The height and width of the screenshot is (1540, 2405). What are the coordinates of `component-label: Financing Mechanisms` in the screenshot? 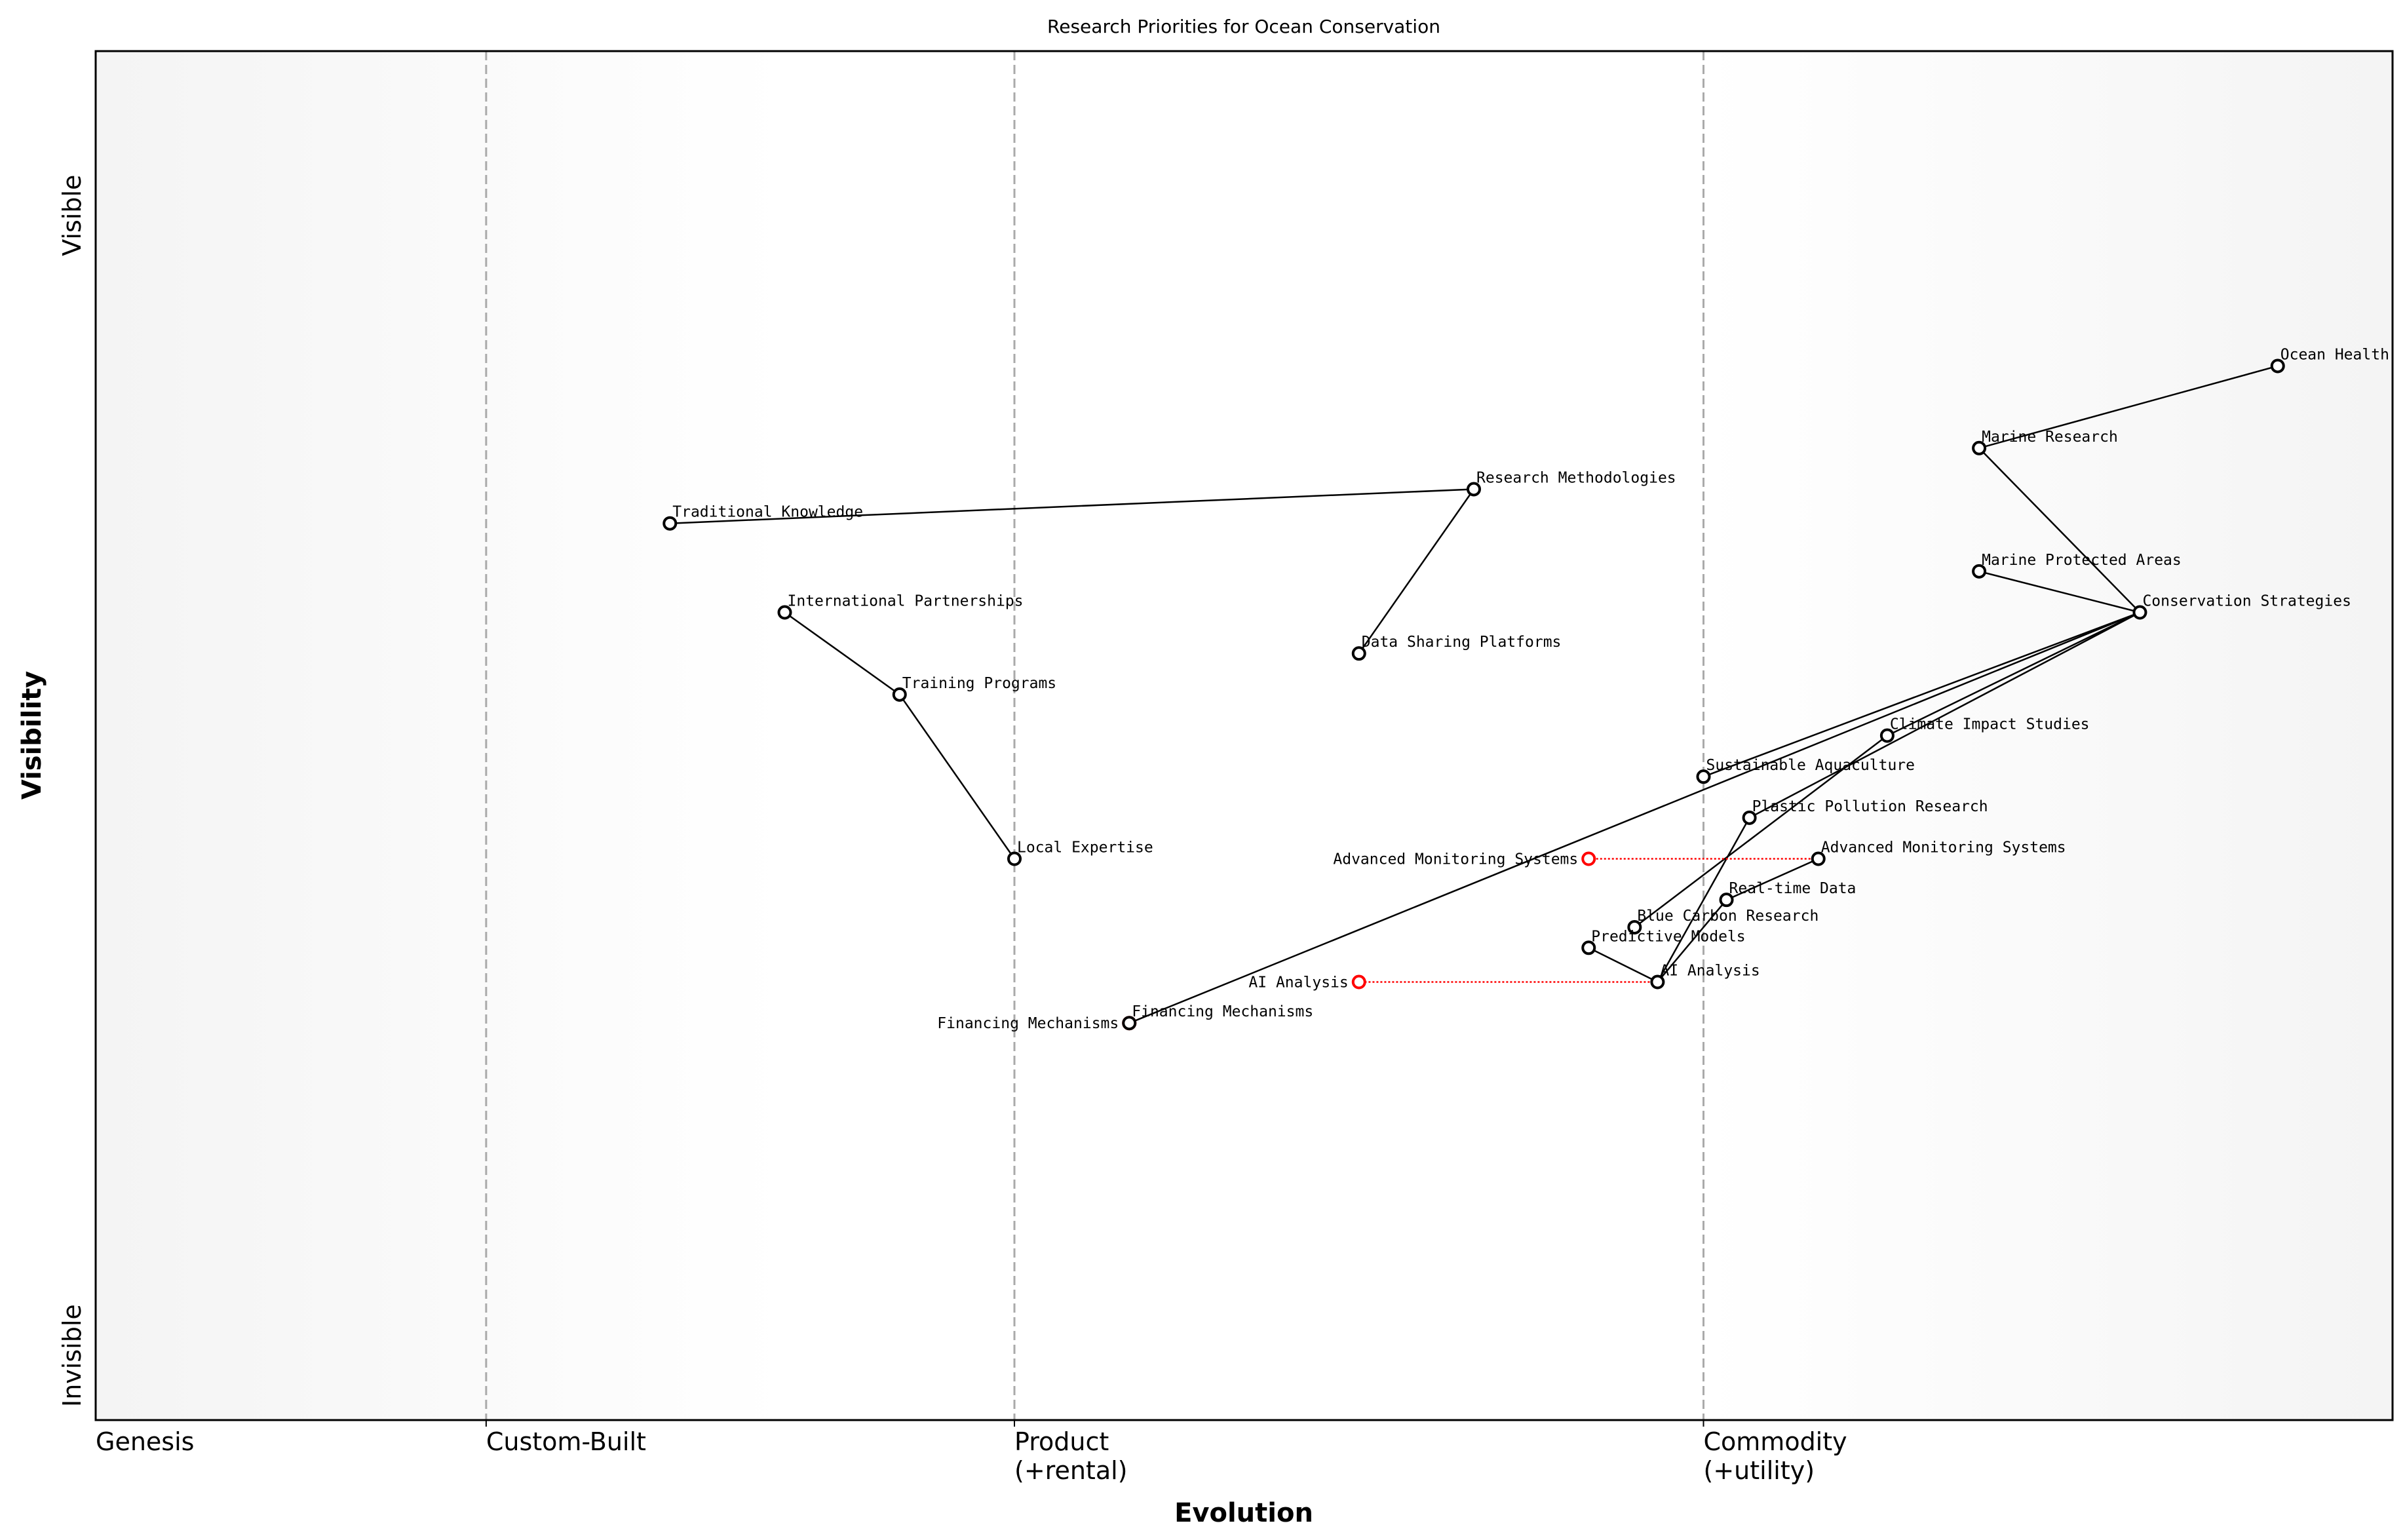 It's located at (1222, 1011).